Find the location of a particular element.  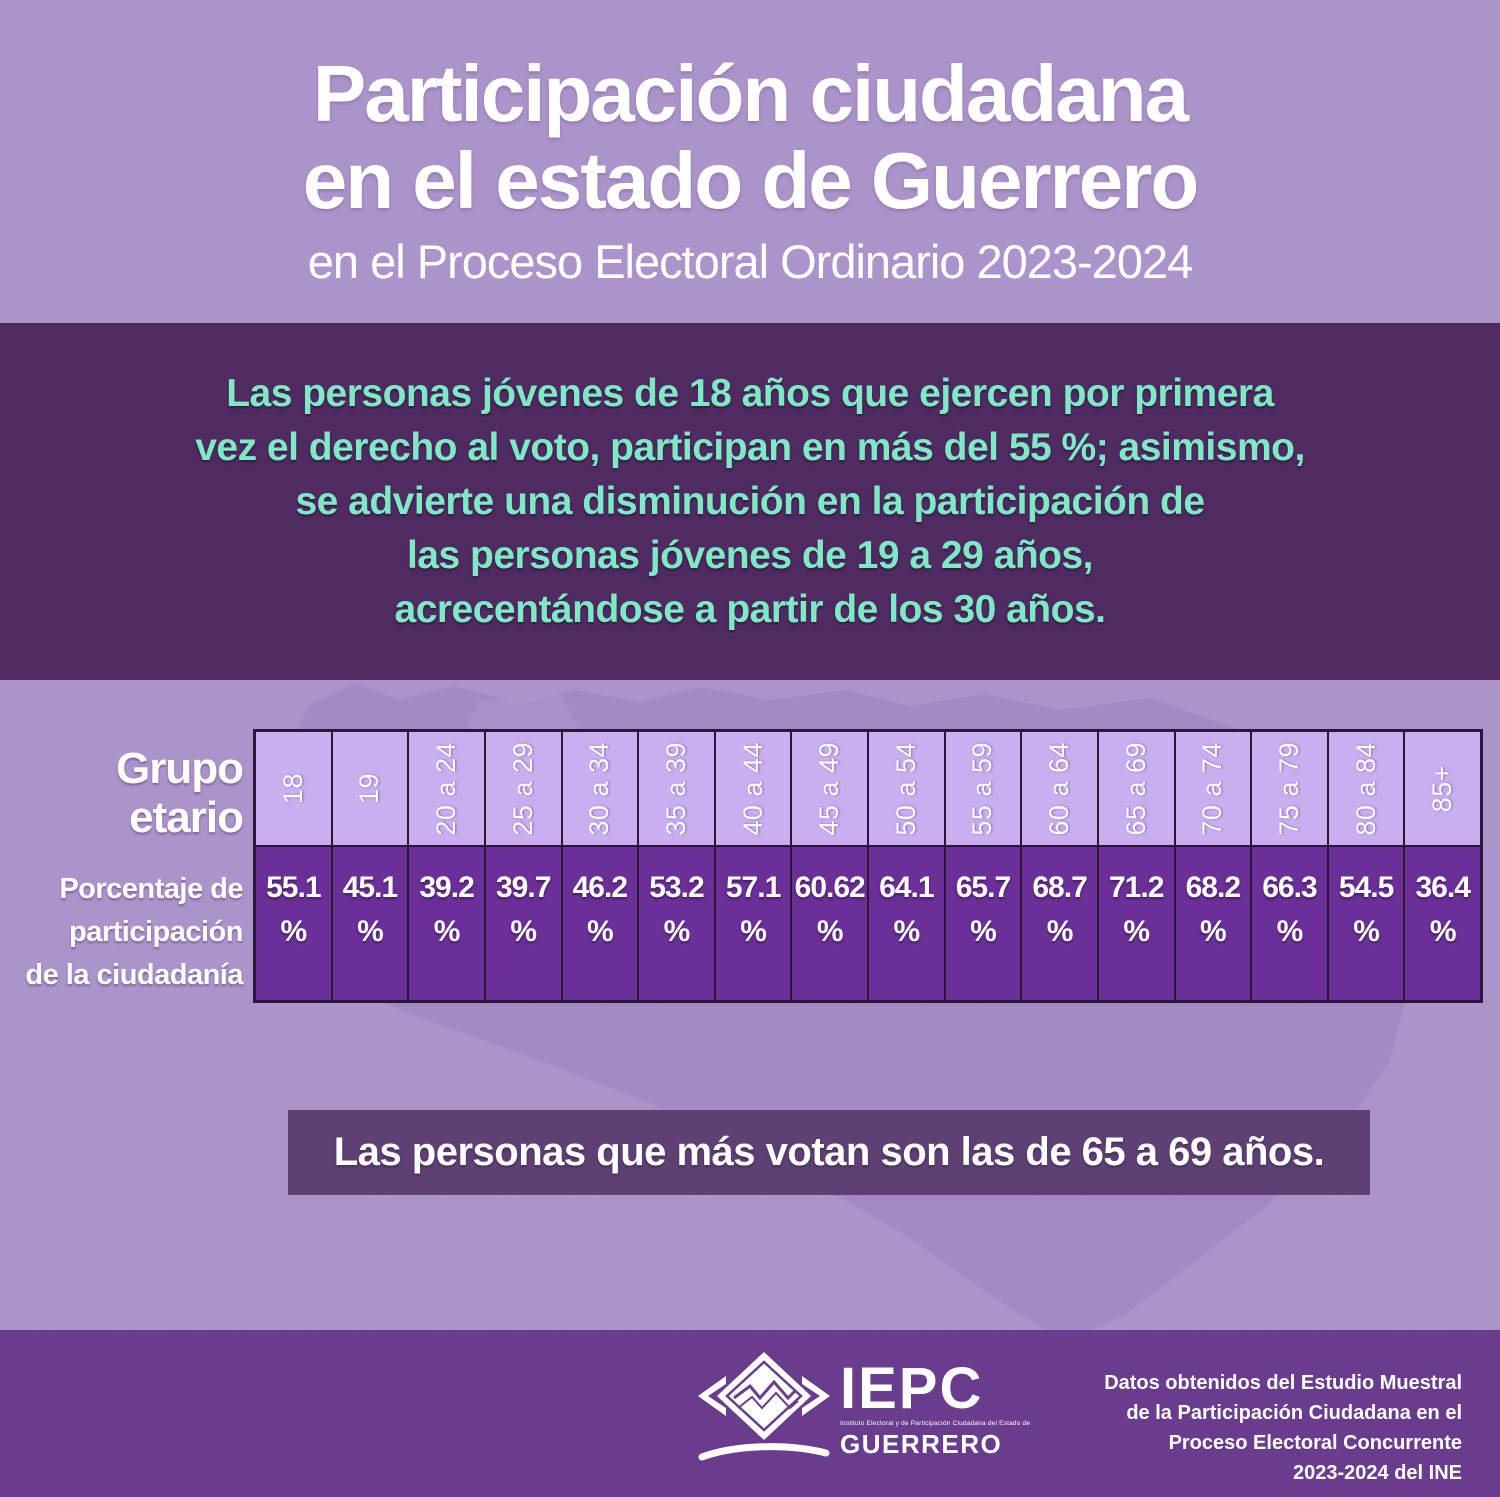

age-group-label: 55 a 59 is located at coordinates (982, 788).